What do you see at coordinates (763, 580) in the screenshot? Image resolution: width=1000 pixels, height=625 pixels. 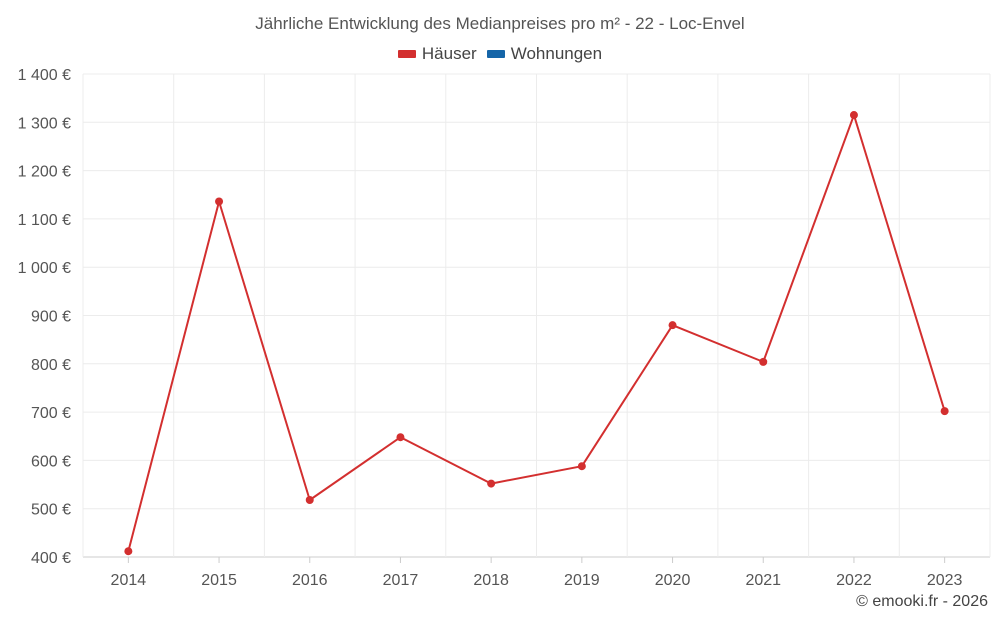 I see `x-tick-label: 2021` at bounding box center [763, 580].